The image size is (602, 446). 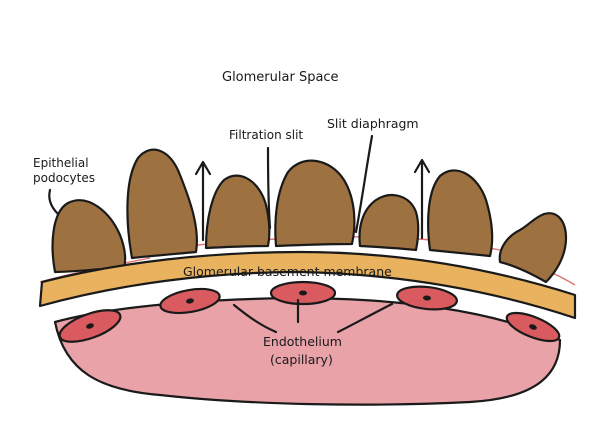 What do you see at coordinates (266, 135) in the screenshot?
I see `filtration-slit-label: Filtration slit` at bounding box center [266, 135].